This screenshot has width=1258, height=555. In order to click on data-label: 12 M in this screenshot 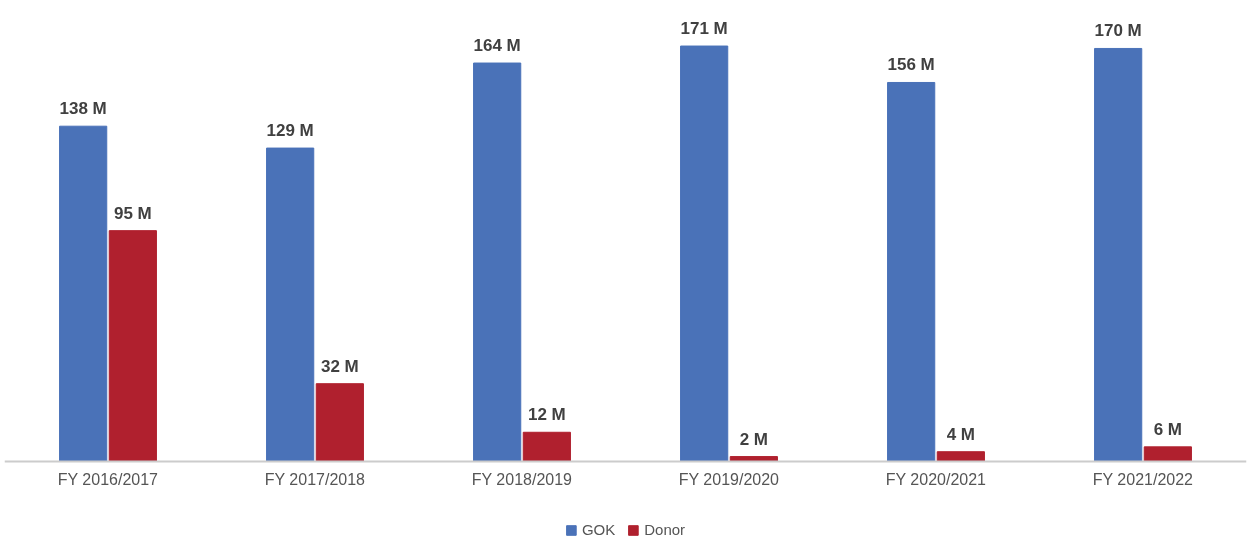, I will do `click(546, 415)`.